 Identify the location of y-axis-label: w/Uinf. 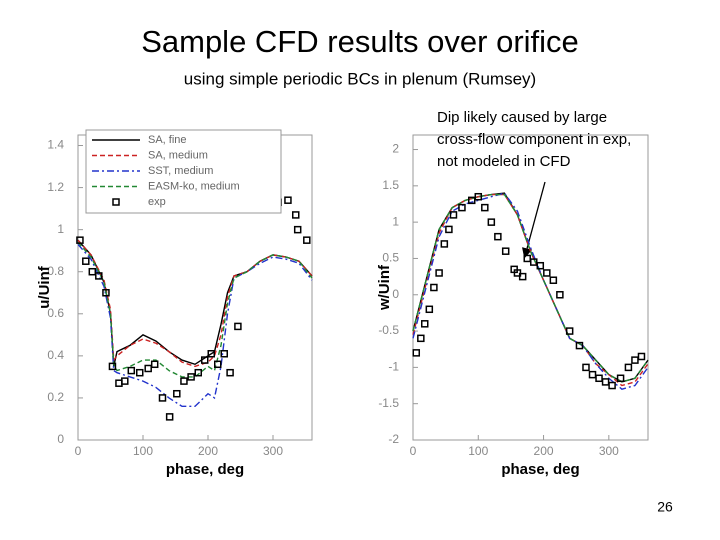
(384, 287).